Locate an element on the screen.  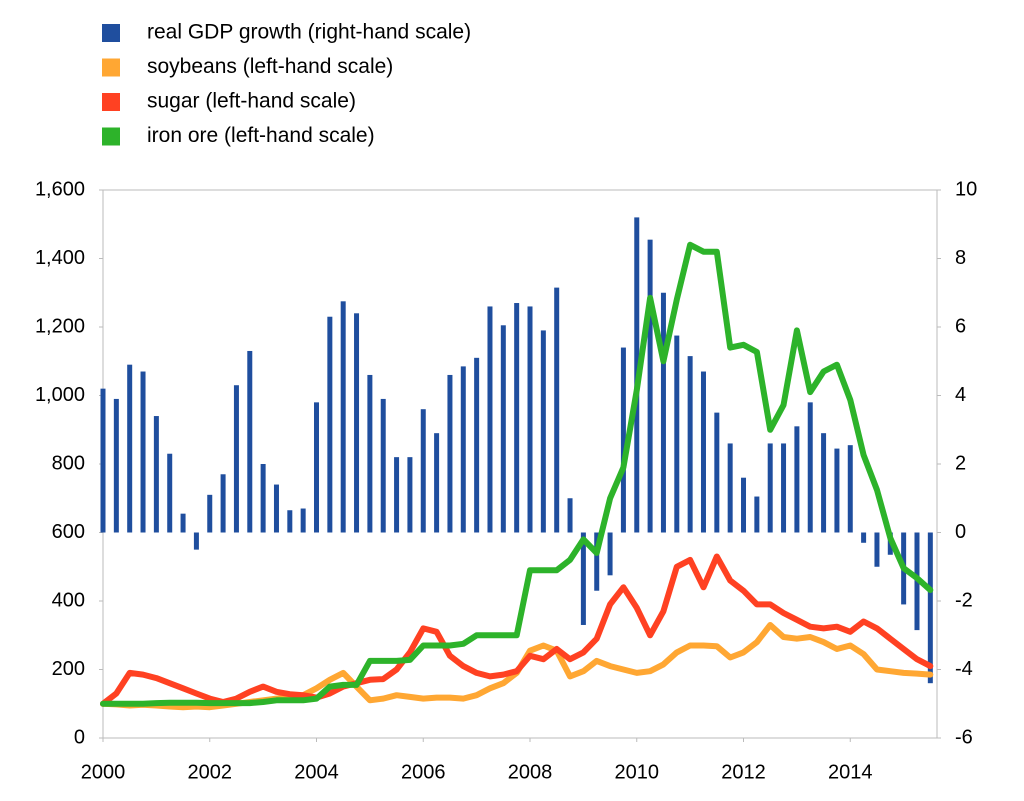
x-tick-label: 2008 is located at coordinates (530, 772).